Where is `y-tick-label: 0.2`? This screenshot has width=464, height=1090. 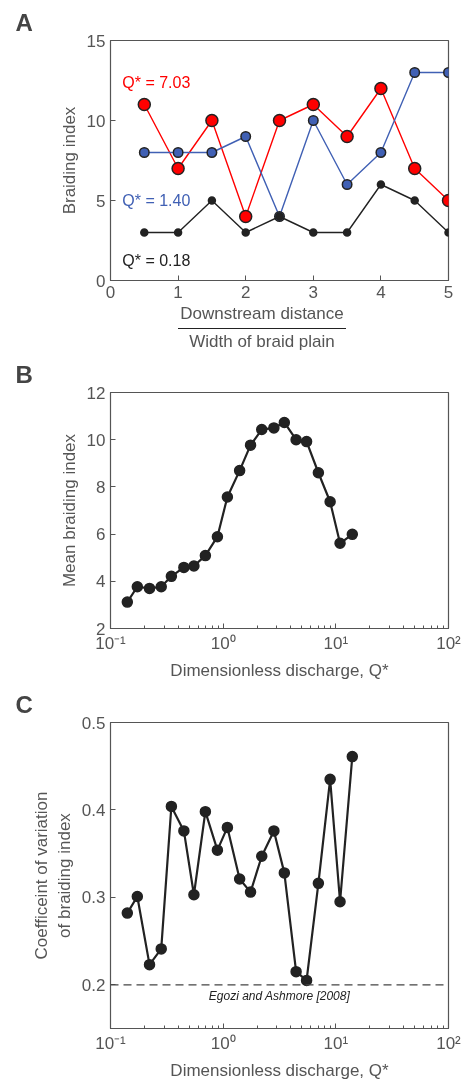 y-tick-label: 0.2 is located at coordinates (93, 985).